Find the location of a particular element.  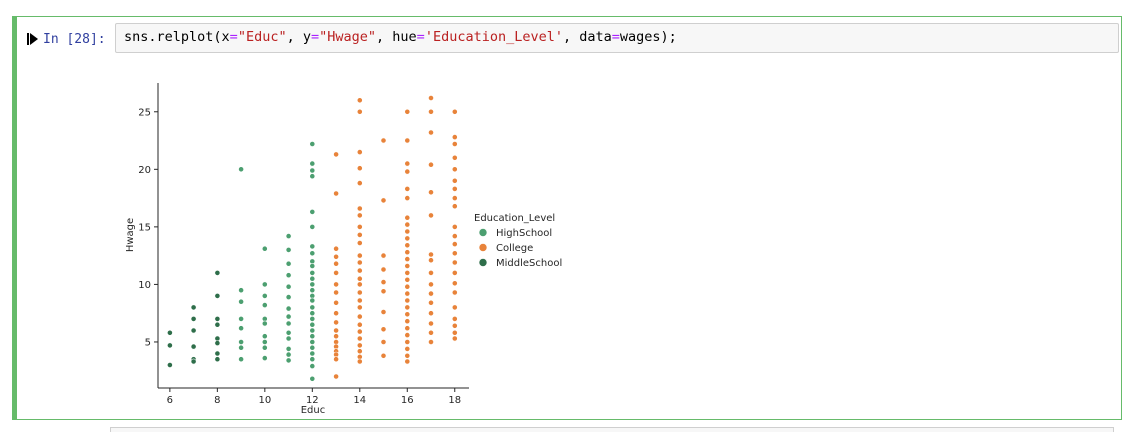

legend-marker is located at coordinates (483, 232).